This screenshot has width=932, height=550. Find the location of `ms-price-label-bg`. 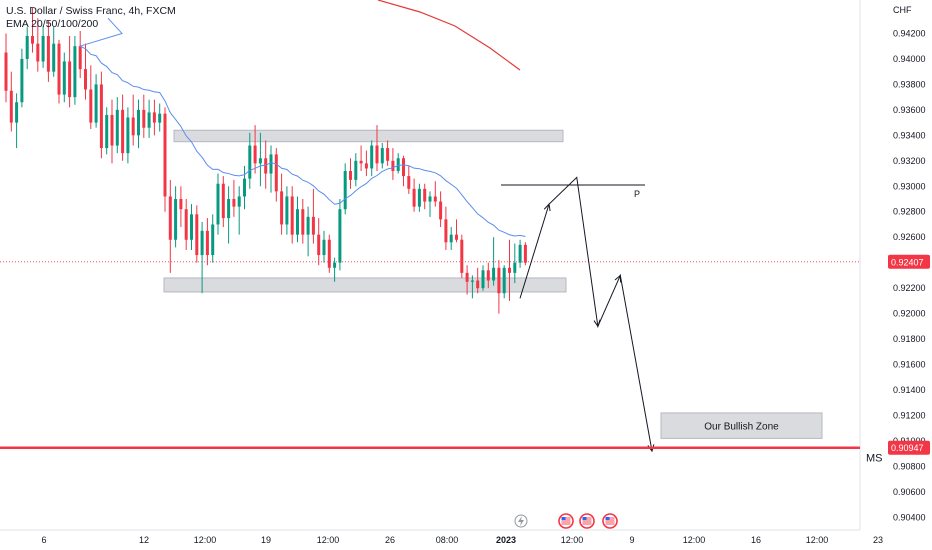

ms-price-label-bg is located at coordinates (909, 447).